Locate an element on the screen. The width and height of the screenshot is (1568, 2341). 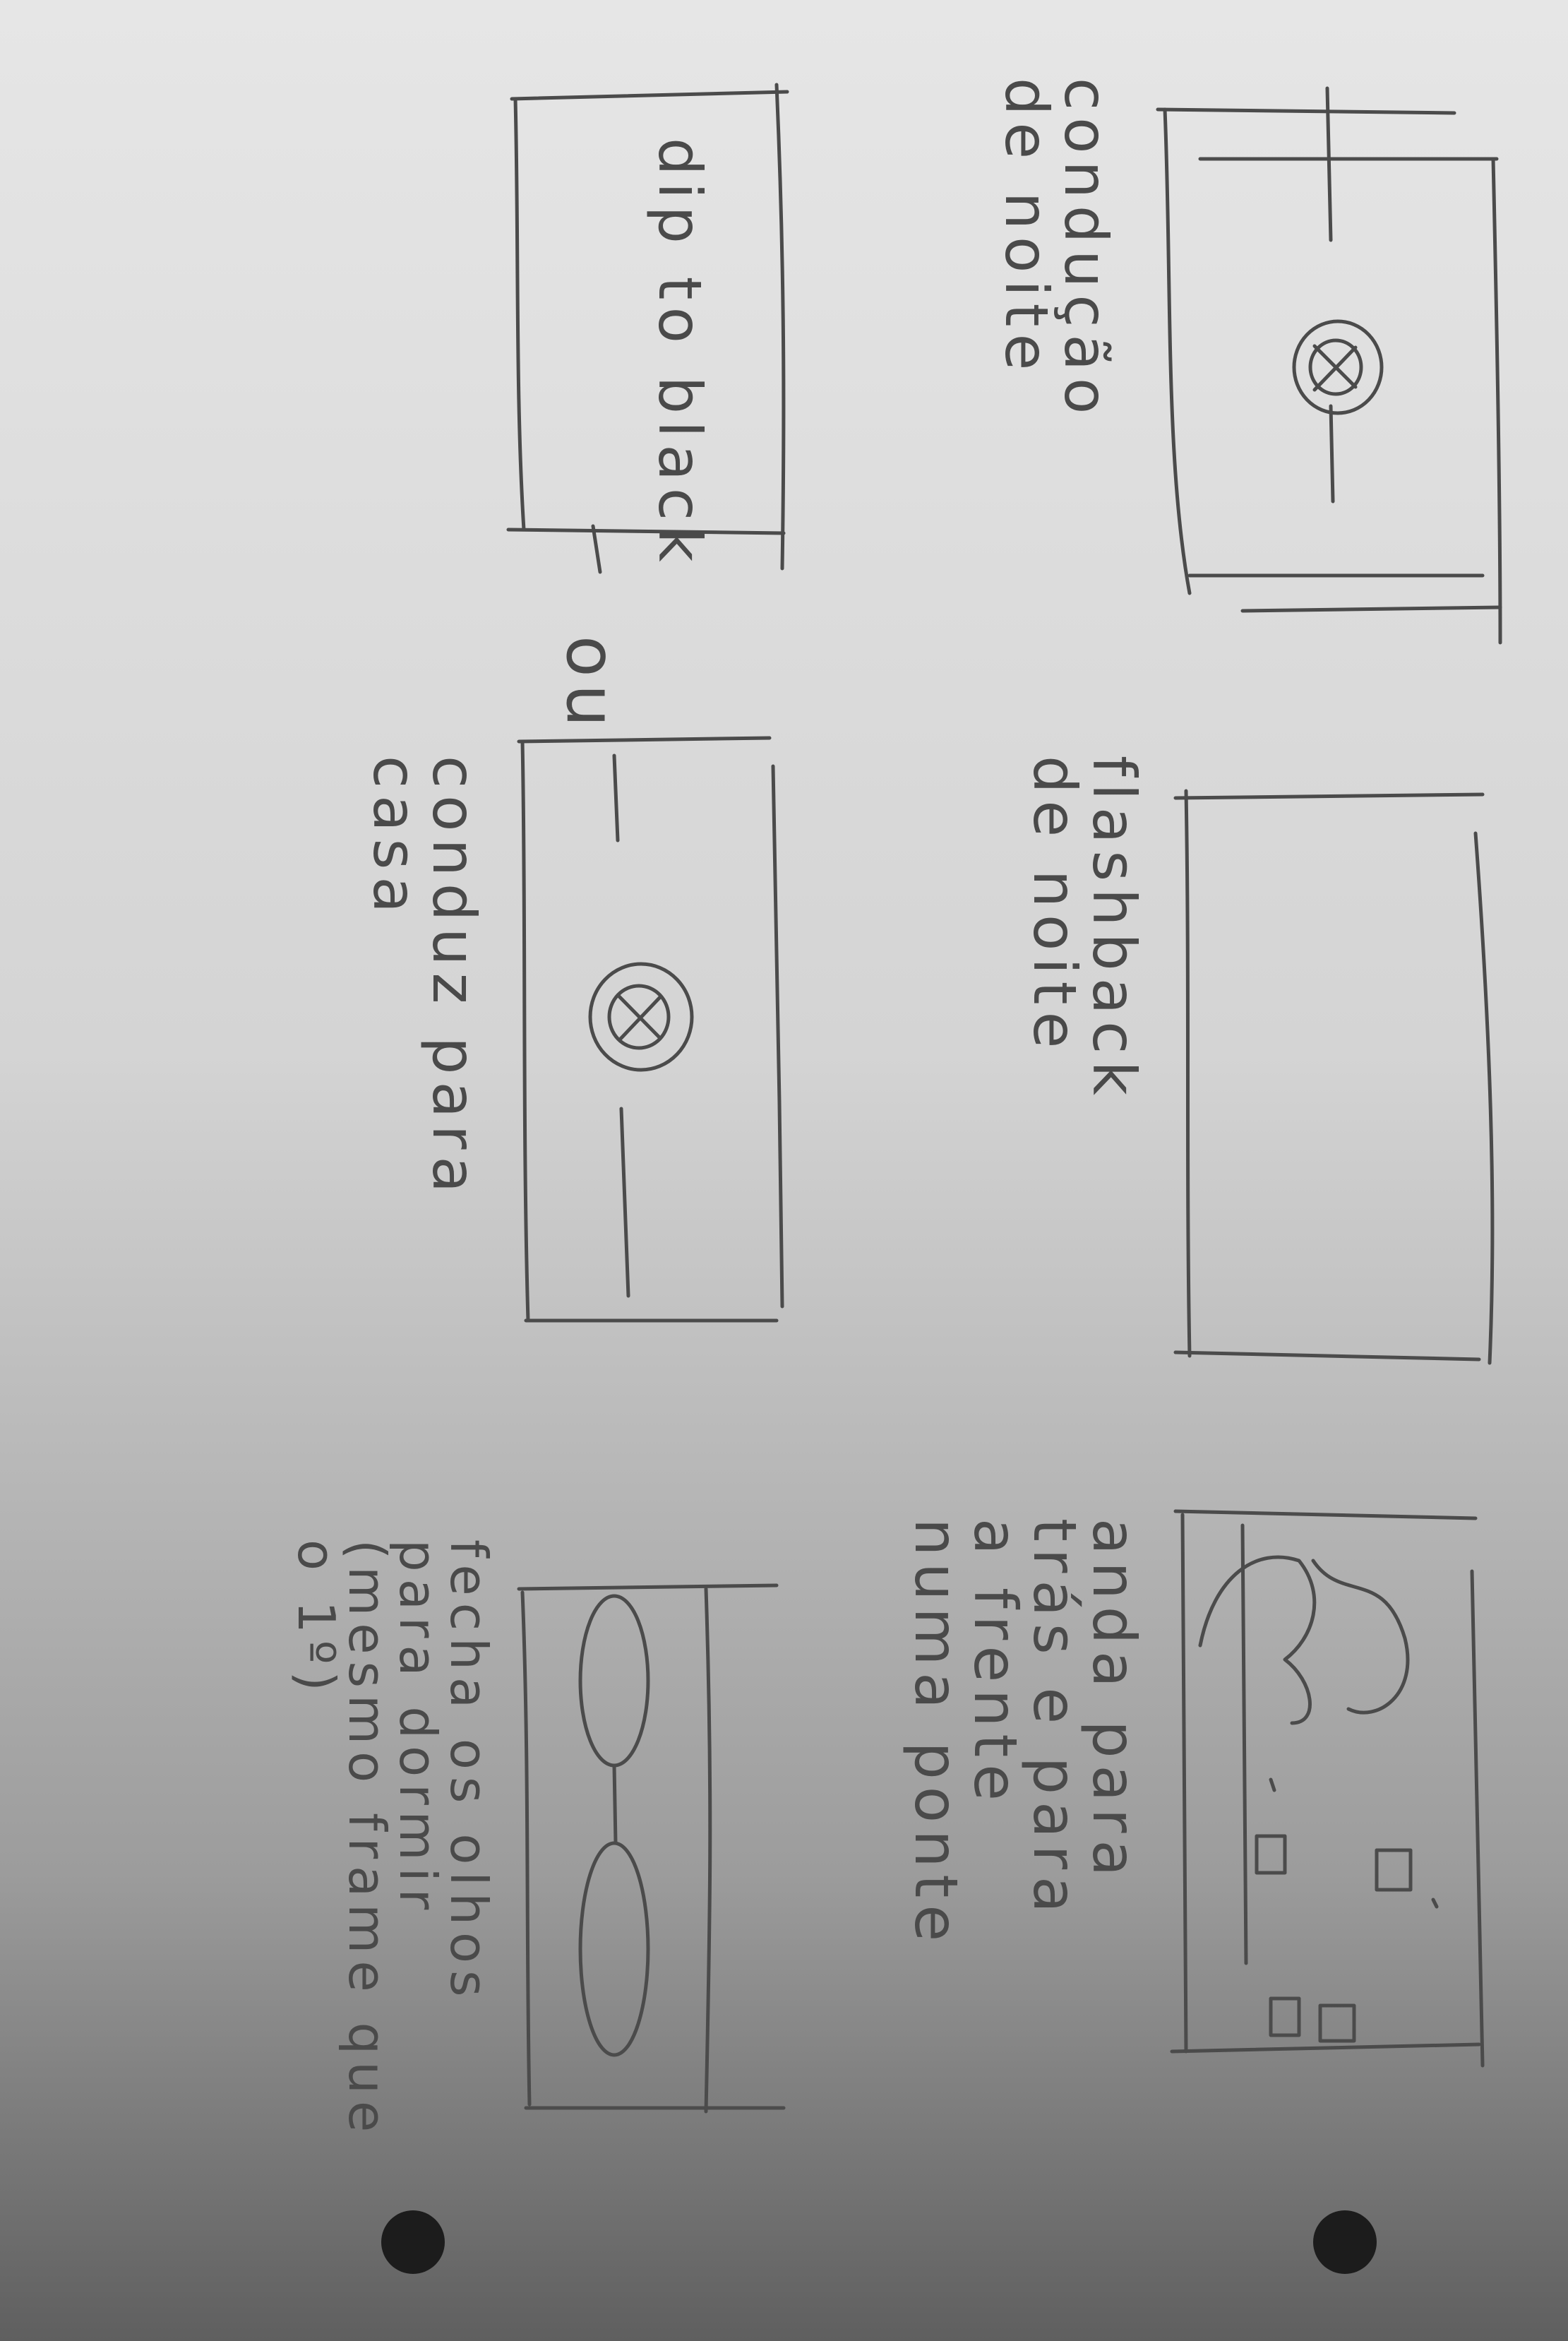
frame-3-box is located at coordinates (1327, 1789).